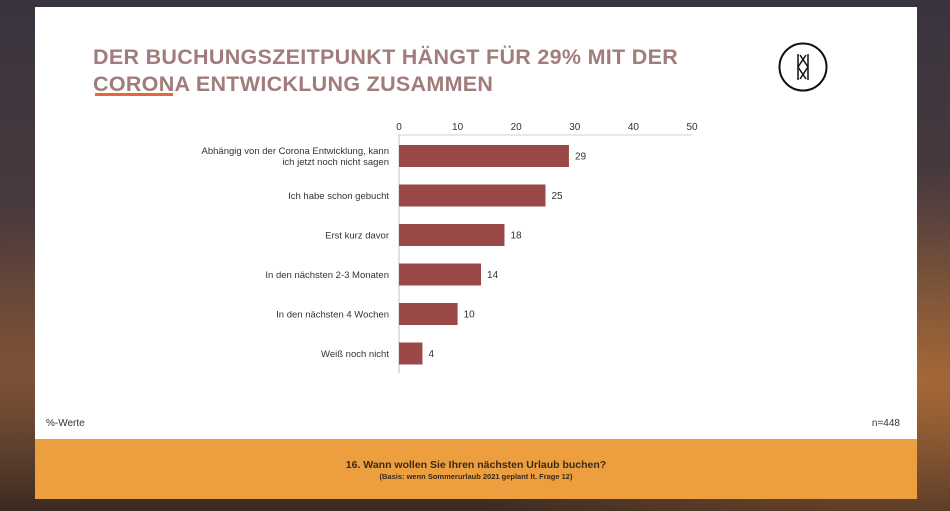  I want to click on data-label: 29, so click(581, 157).